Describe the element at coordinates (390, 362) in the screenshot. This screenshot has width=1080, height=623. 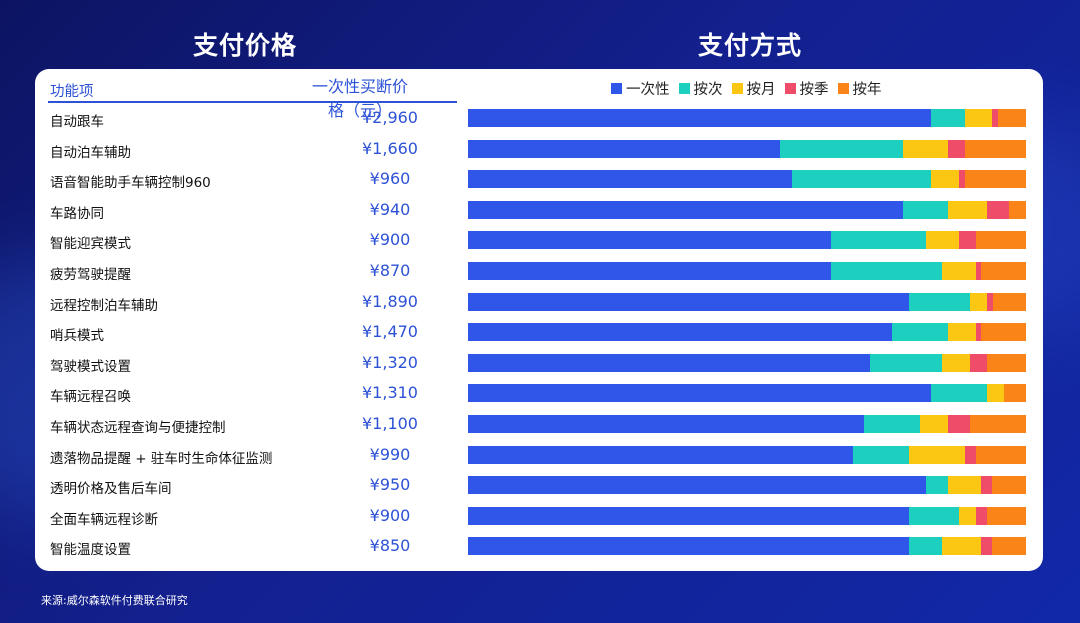
I see `feature-price: ¥1,320` at that location.